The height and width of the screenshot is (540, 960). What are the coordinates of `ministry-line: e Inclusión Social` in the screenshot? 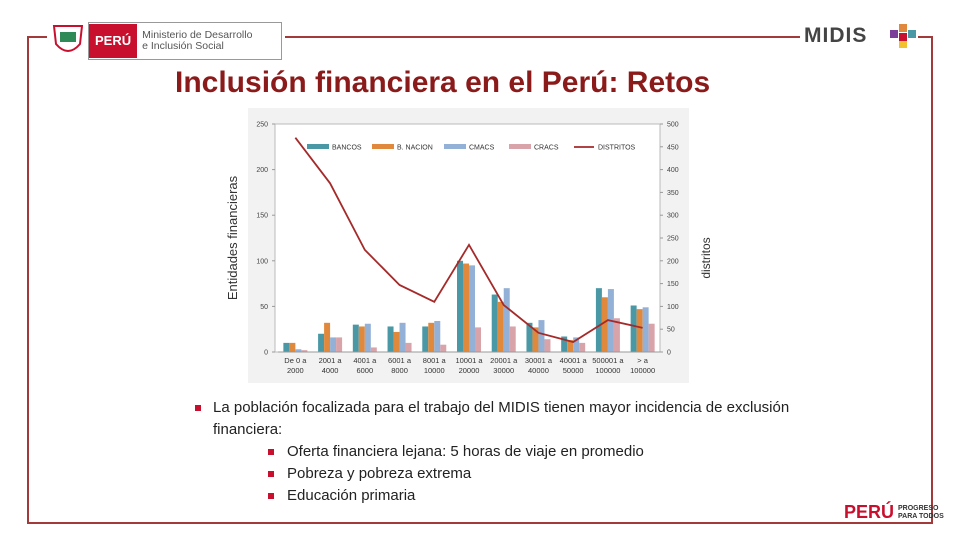 It's located at (183, 46).